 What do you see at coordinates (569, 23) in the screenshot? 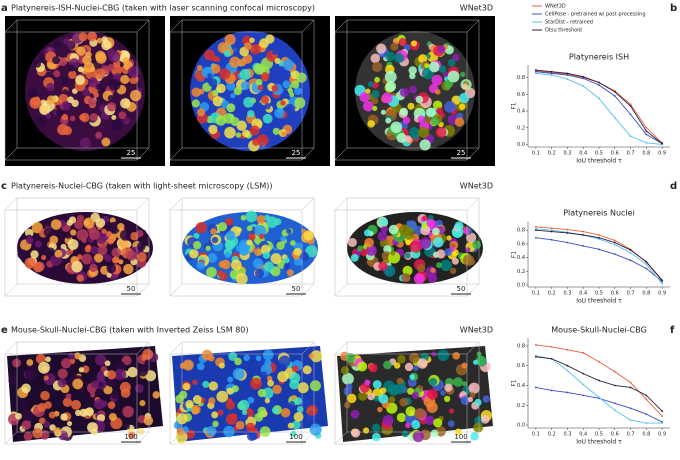
I see `legend-label: StarDist - retrained` at bounding box center [569, 23].